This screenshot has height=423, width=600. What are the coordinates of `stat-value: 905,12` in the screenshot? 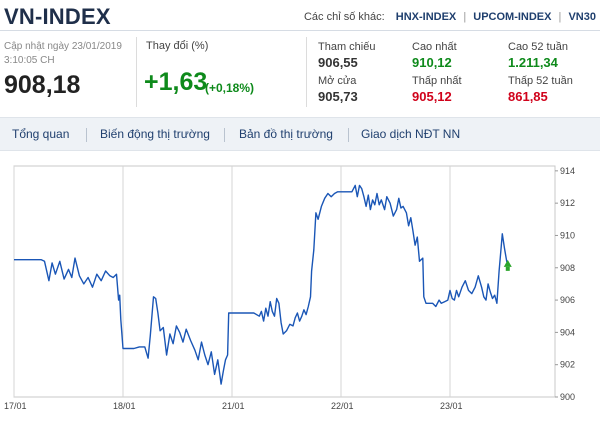 It's located at (432, 96).